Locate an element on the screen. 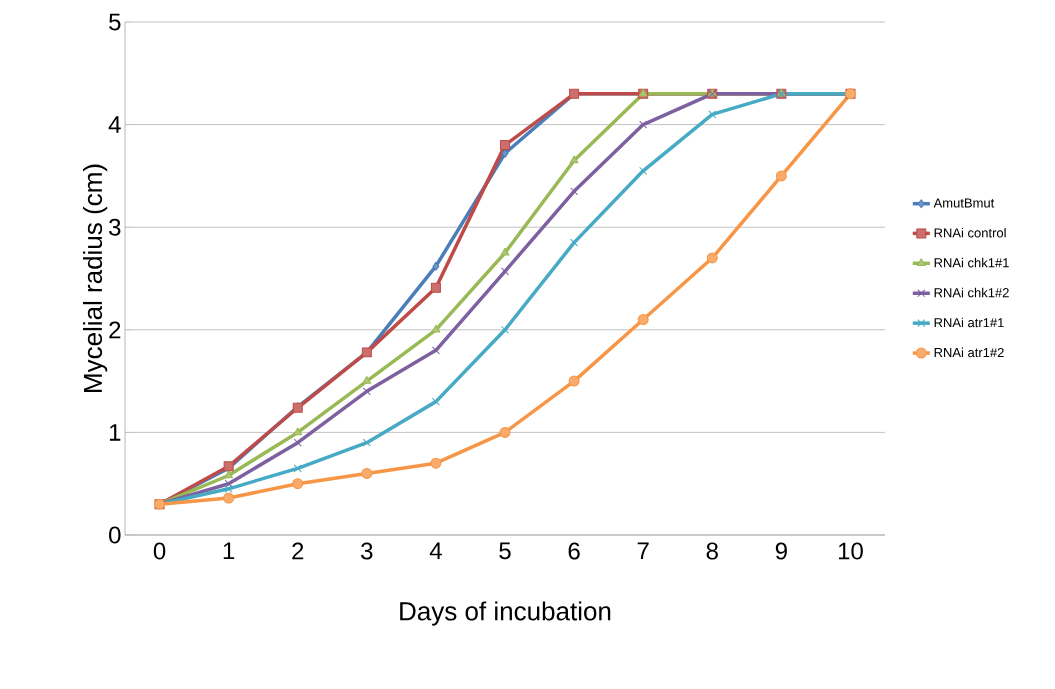 The width and height of the screenshot is (1055, 689). y-tick-label: 5 is located at coordinates (115, 22).